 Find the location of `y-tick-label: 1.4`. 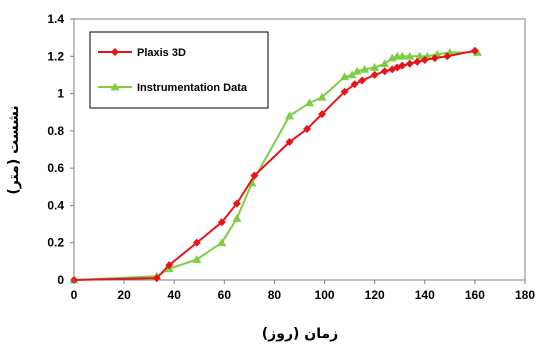

y-tick-label: 1.4 is located at coordinates (55, 19).